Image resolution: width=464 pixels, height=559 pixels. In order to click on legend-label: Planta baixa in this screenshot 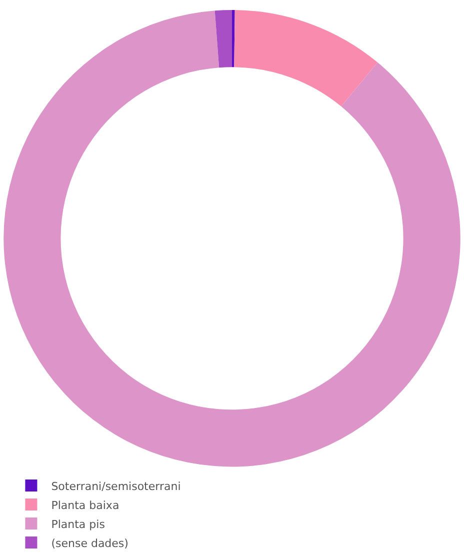, I will do `click(85, 505)`.